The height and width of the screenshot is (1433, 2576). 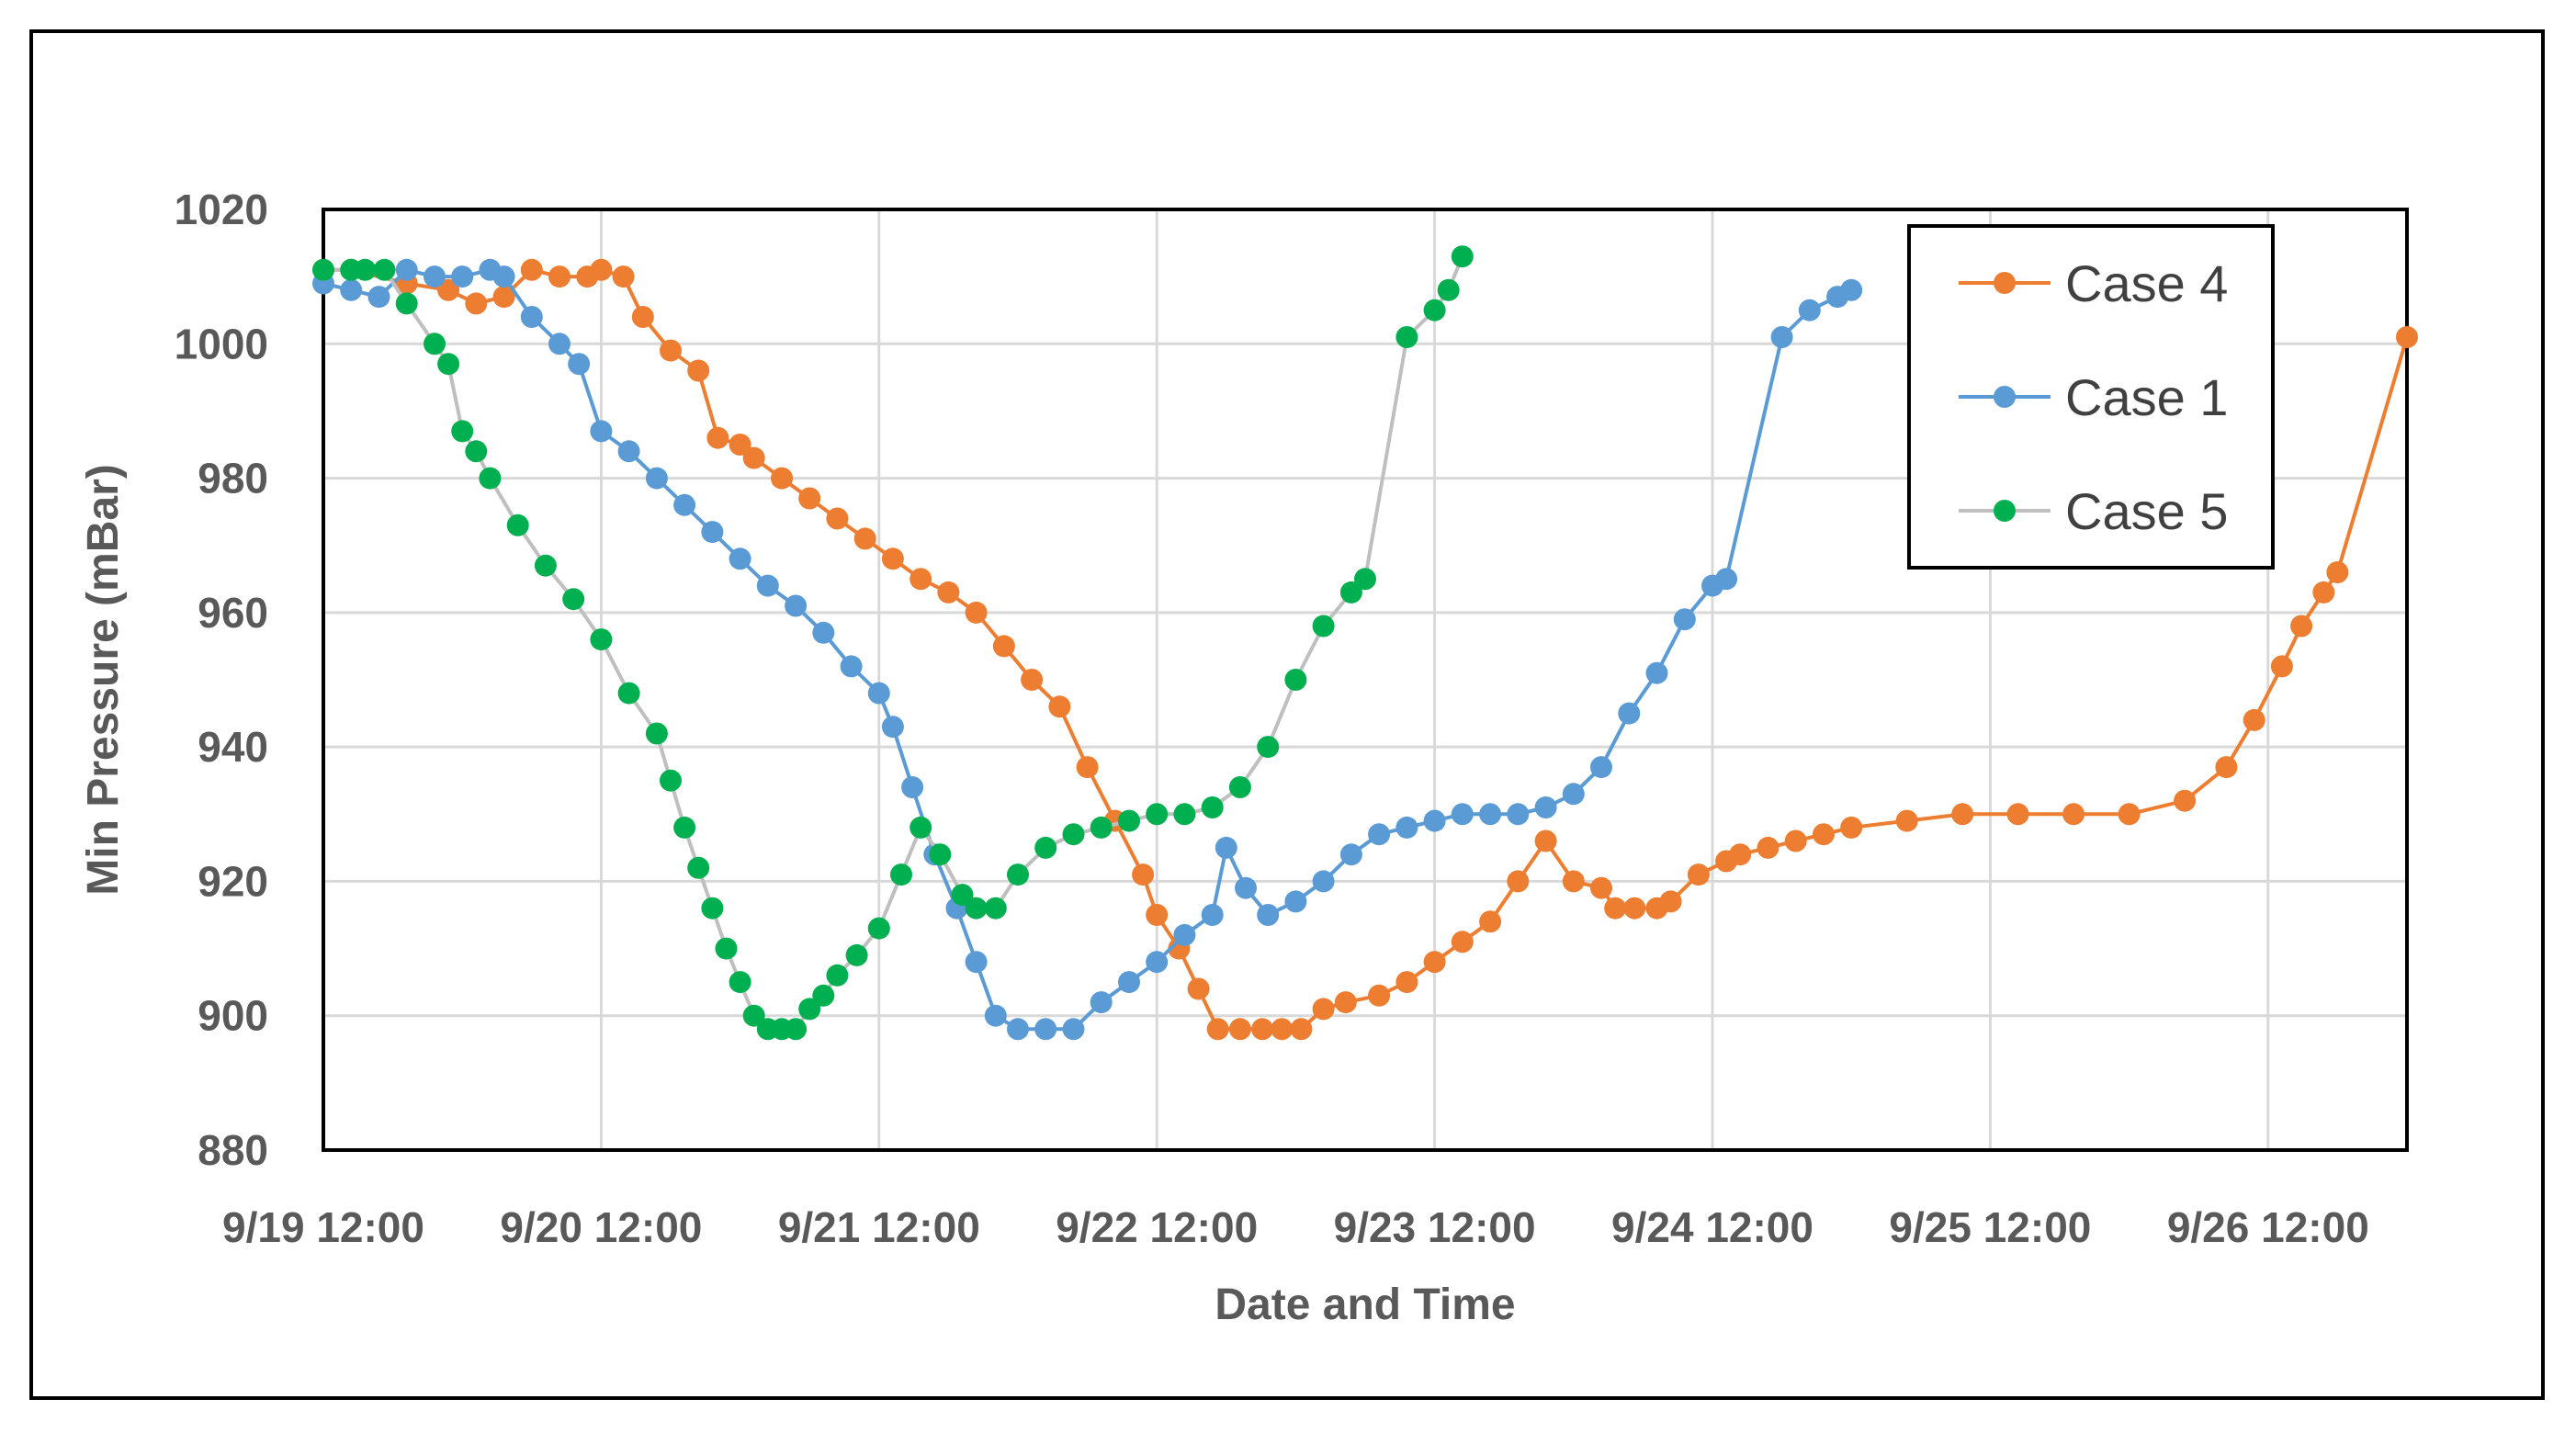 I want to click on x-tick-label: 9/22 12:00, so click(x=1157, y=1227).